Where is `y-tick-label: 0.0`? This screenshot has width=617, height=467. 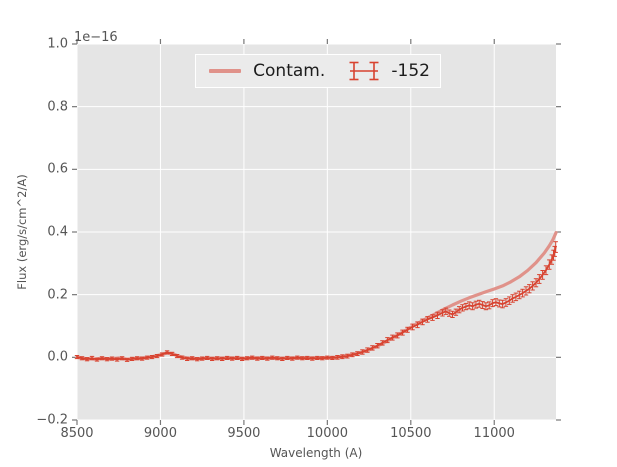 y-tick-label: 0.0 is located at coordinates (57, 357).